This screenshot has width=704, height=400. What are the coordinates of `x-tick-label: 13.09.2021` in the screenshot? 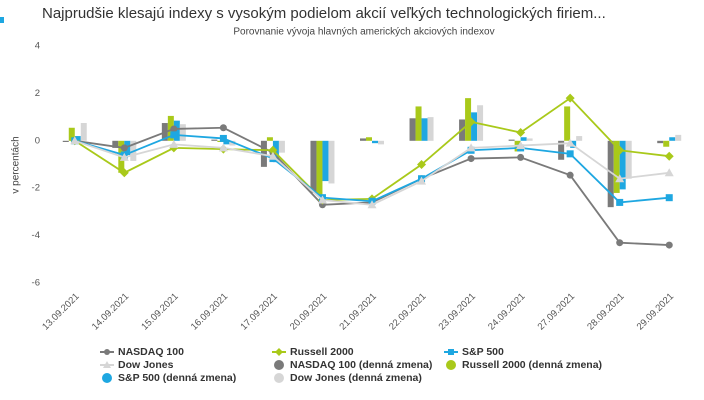 It's located at (60, 311).